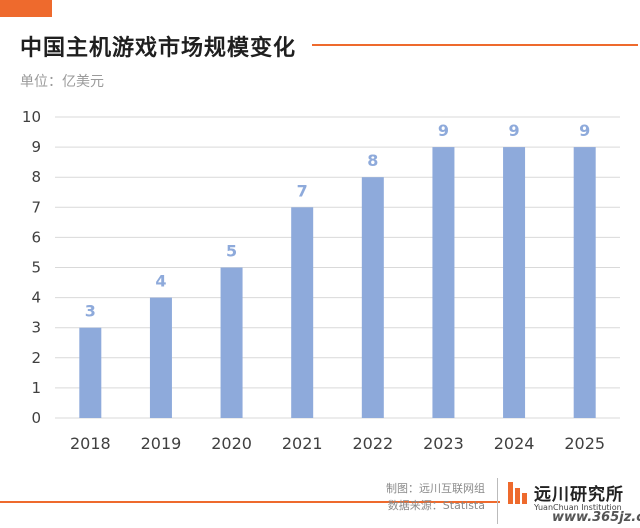 The image size is (640, 528). I want to click on x-tick-label: 2022, so click(372, 443).